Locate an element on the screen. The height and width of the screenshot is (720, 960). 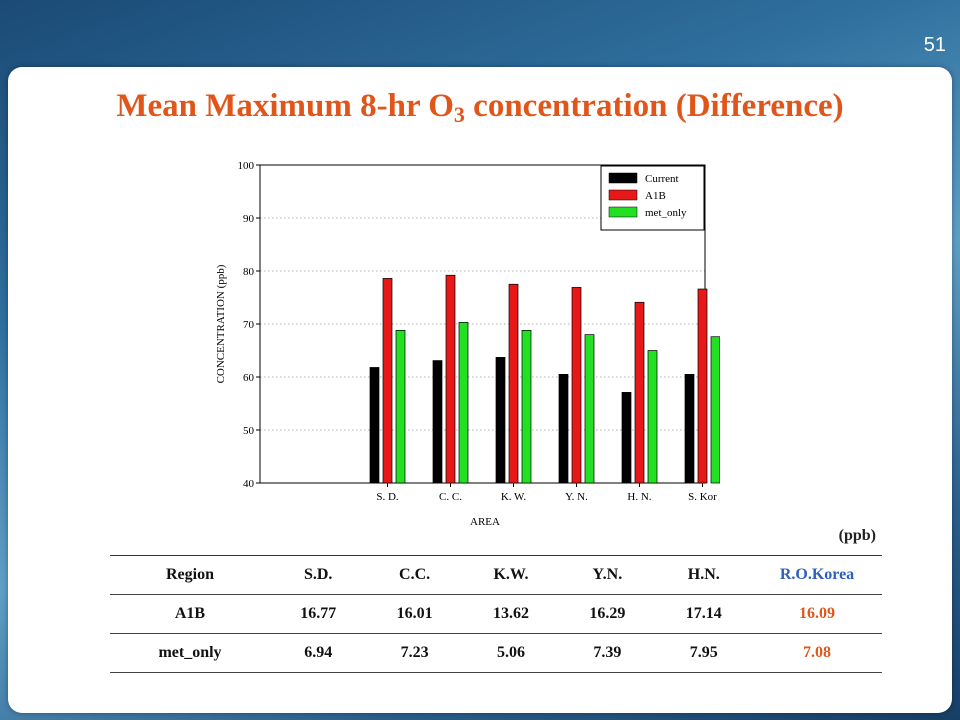
header-sd: S.D. is located at coordinates (318, 575).